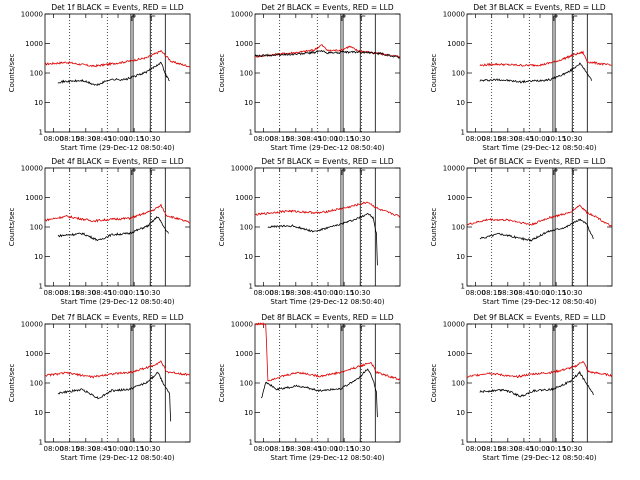 This screenshot has width=640, height=480. I want to click on panel-title: Det 2f BLACK = Events, RED = LLD, so click(327, 7).